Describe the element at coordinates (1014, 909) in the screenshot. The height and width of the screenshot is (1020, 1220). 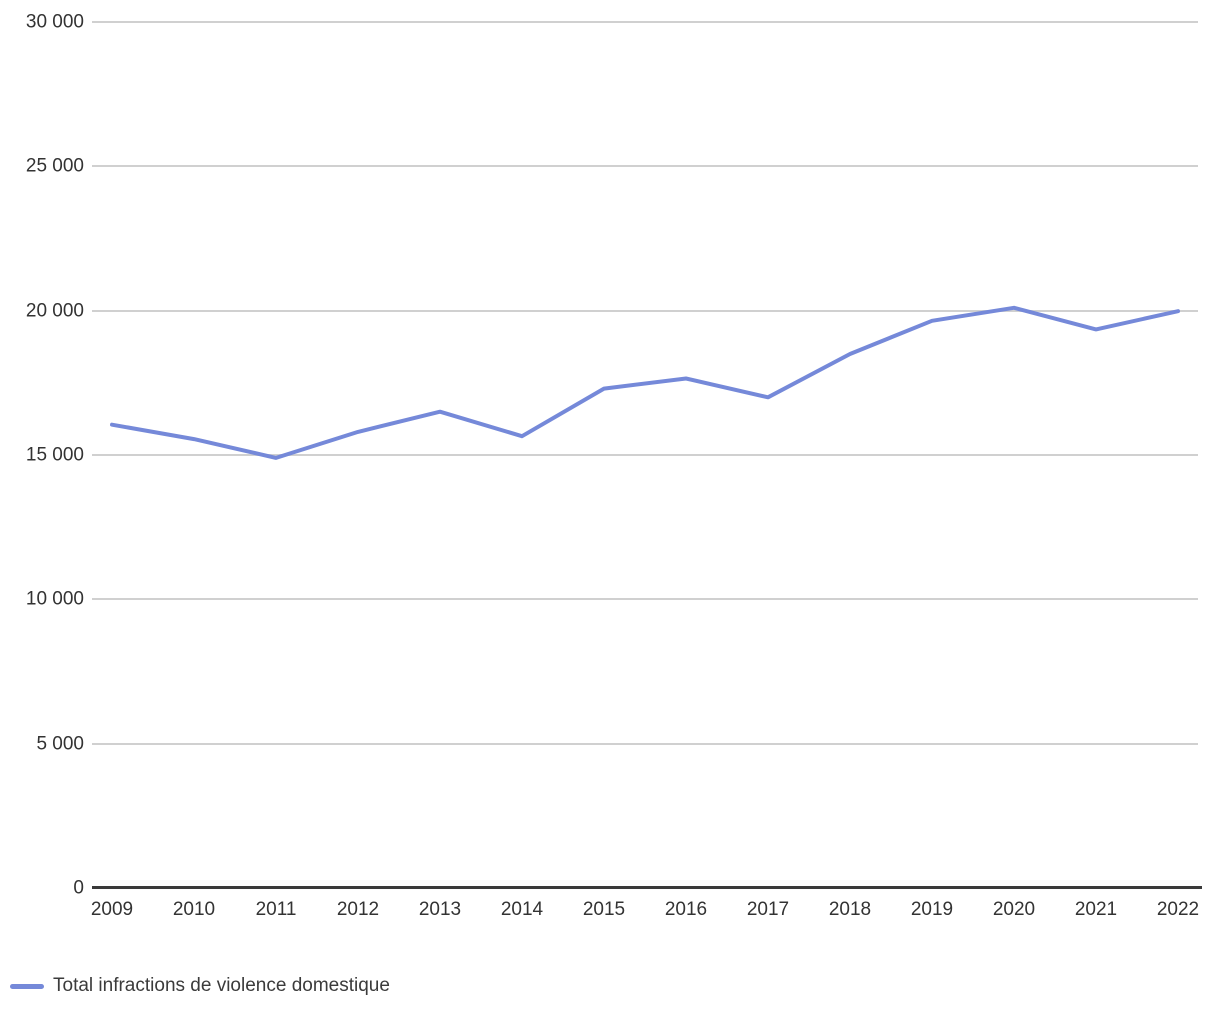
I see `x-tick-label: 2020` at that location.